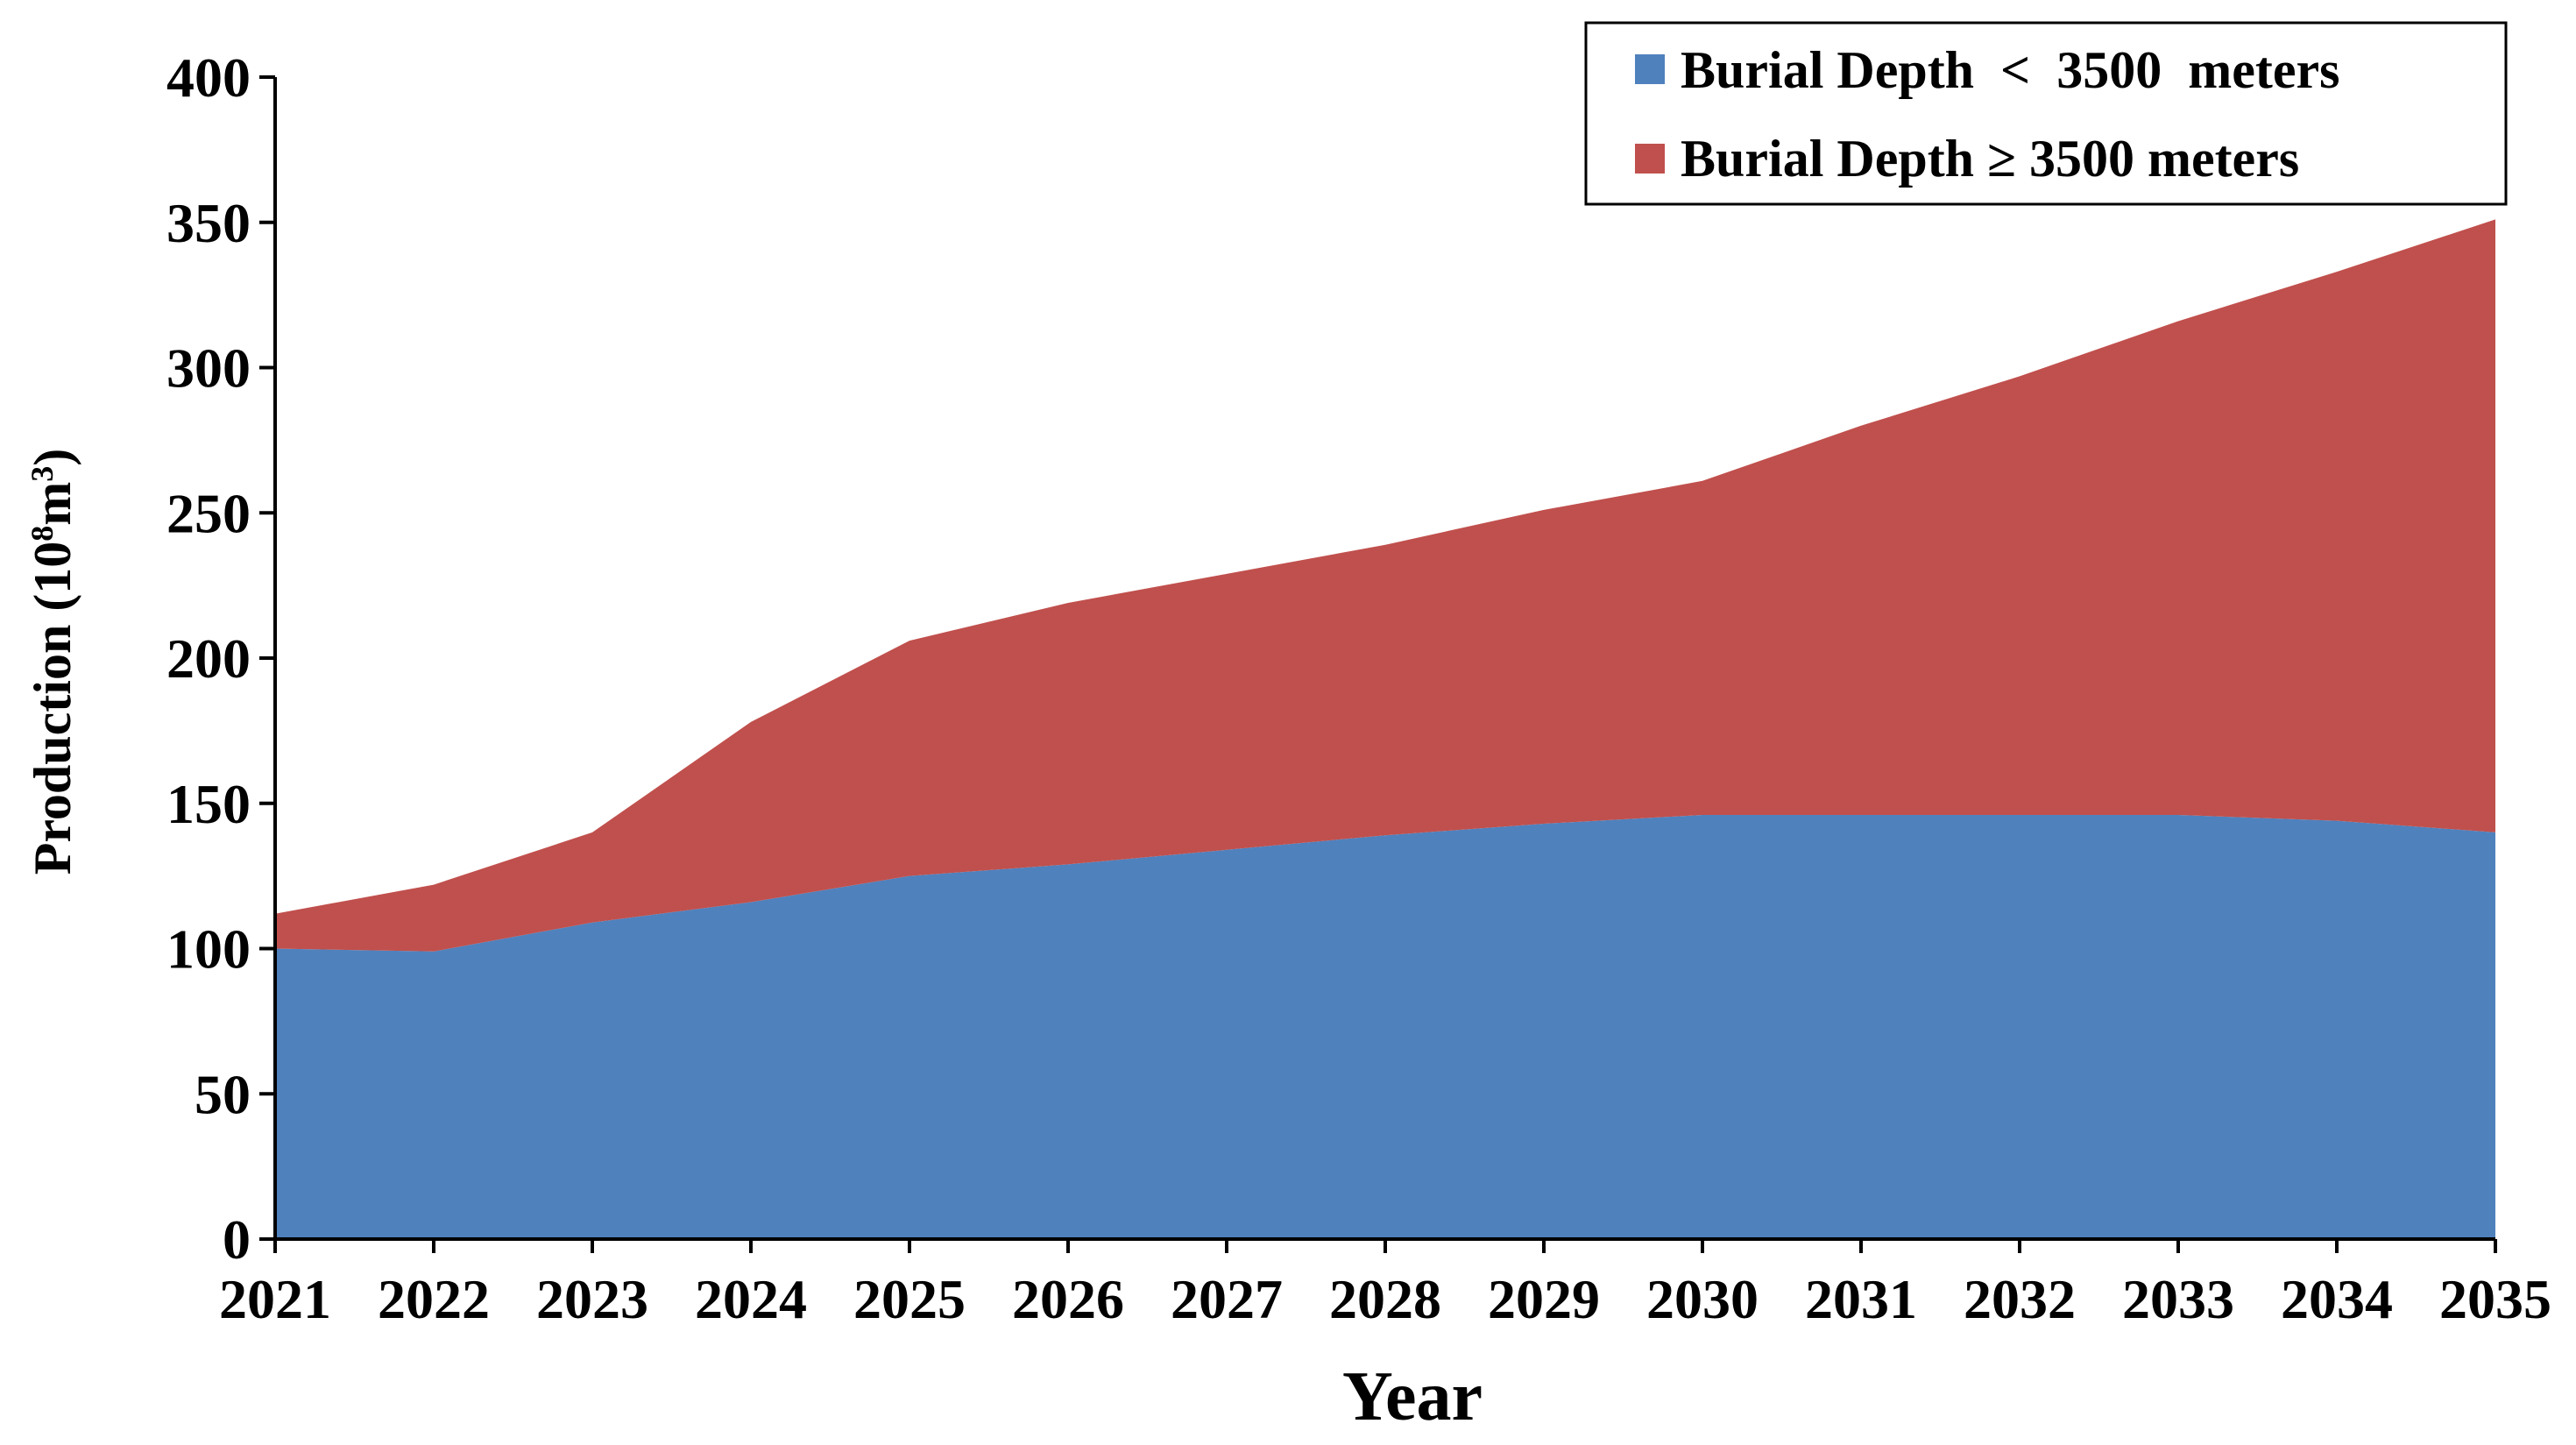  I want to click on y-tick-label: 150, so click(208, 804).